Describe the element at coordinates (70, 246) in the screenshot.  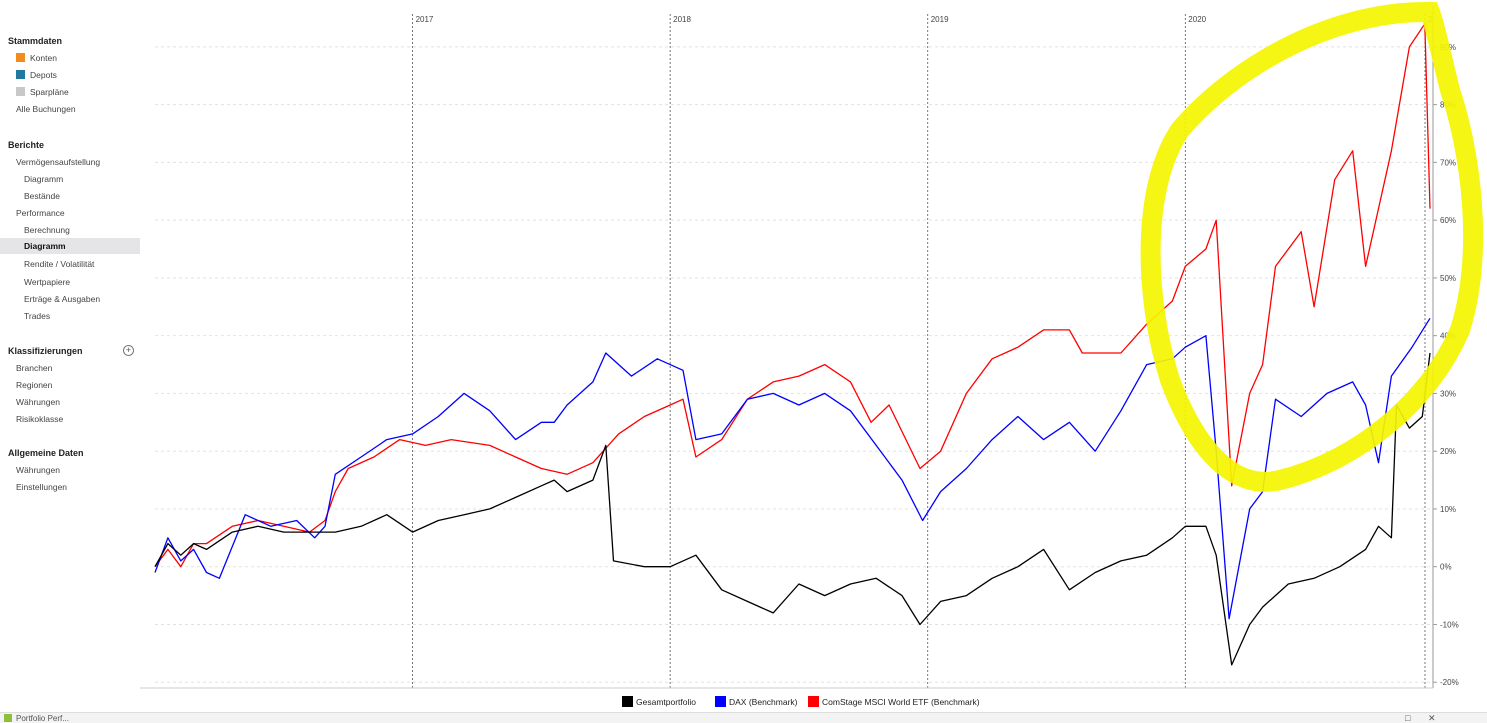
I see `nav-diagramm-performance: Diagramm` at that location.